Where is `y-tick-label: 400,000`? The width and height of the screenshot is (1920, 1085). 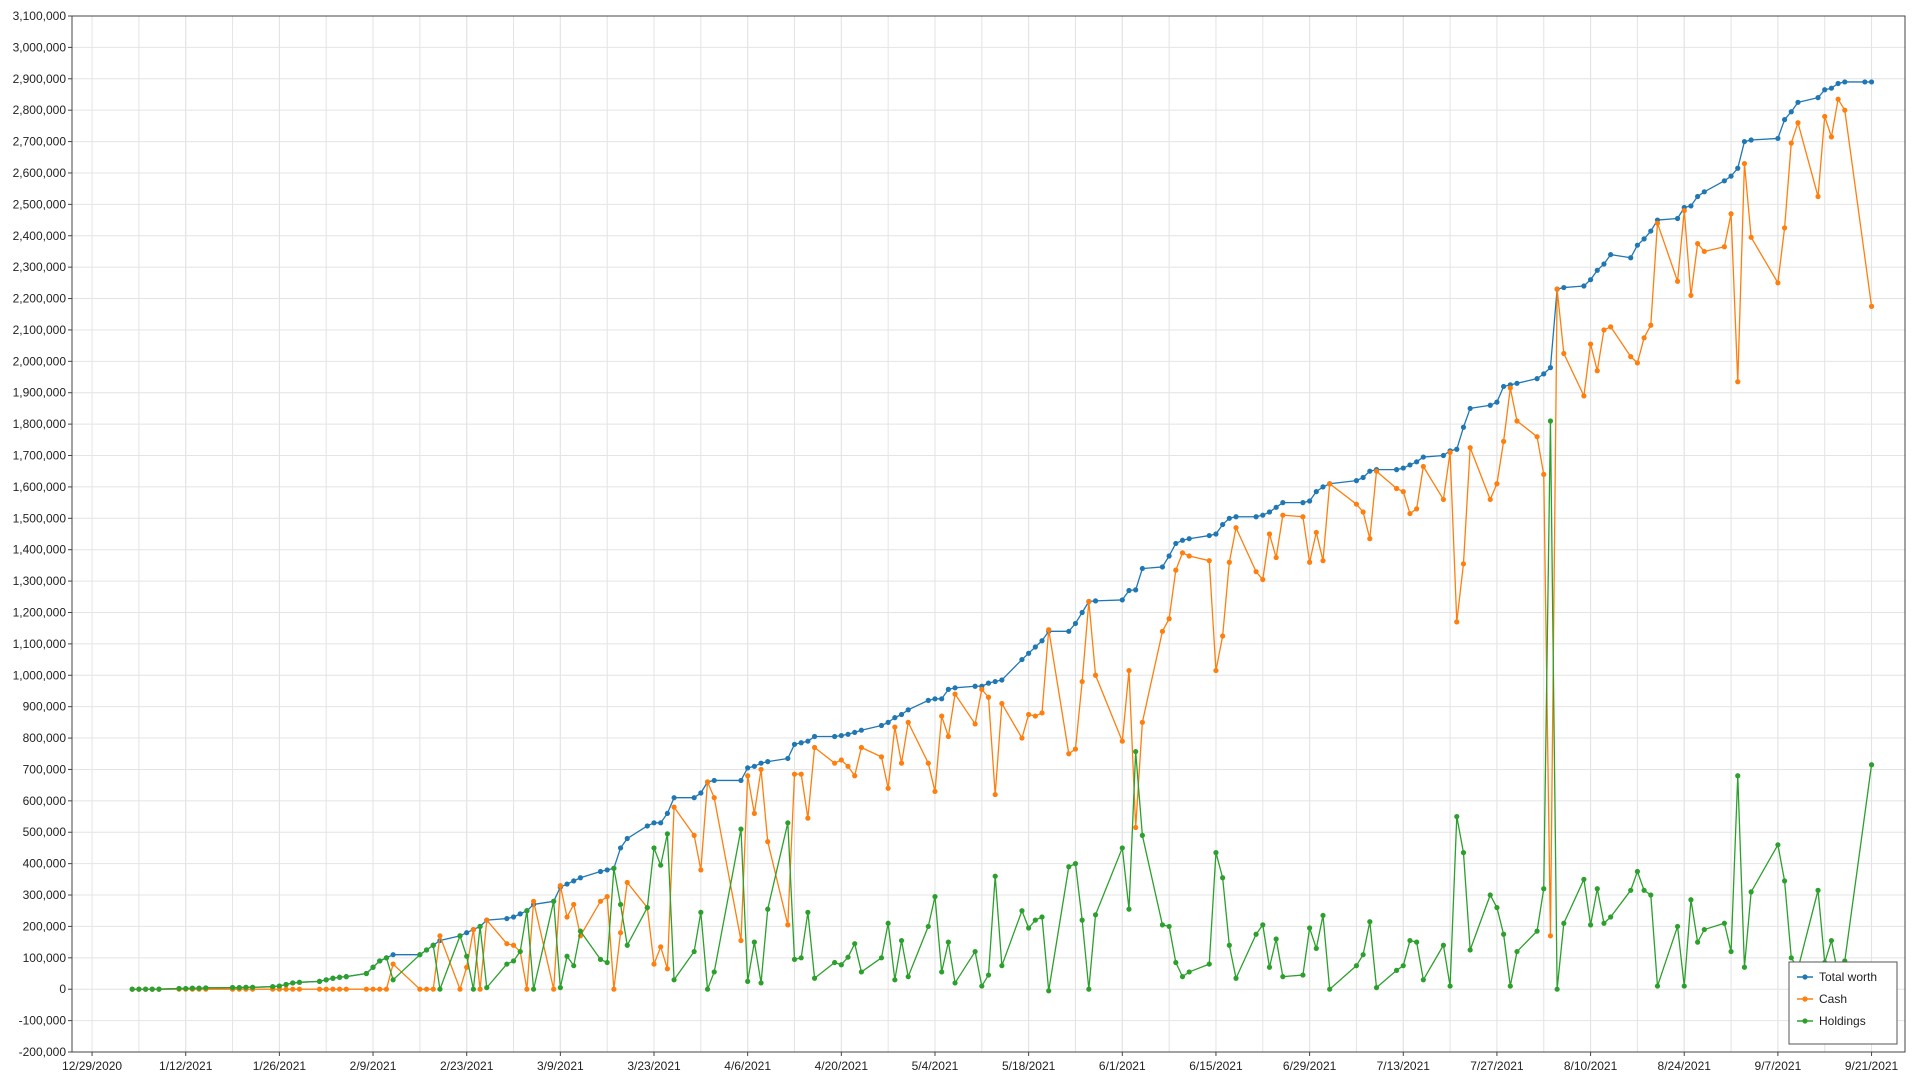
y-tick-label: 400,000 is located at coordinates (45, 864).